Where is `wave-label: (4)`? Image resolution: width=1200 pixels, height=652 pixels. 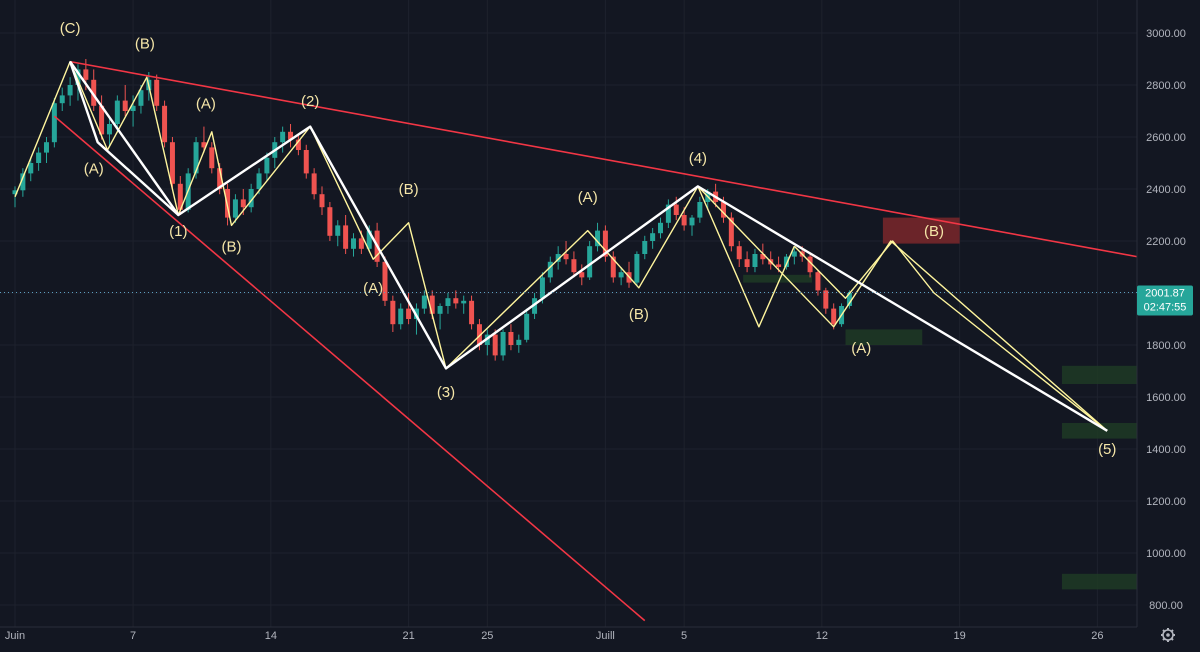 wave-label: (4) is located at coordinates (698, 158).